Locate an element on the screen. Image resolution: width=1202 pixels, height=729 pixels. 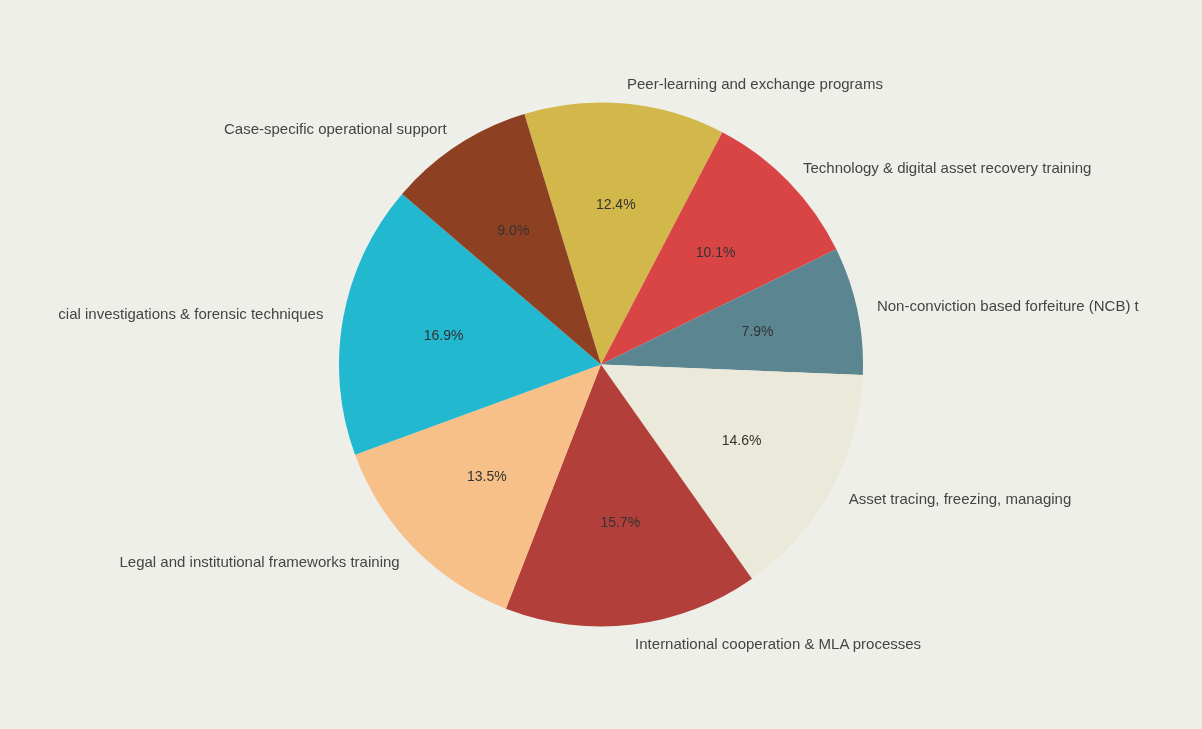
data-label: 16.9% is located at coordinates (443, 335).